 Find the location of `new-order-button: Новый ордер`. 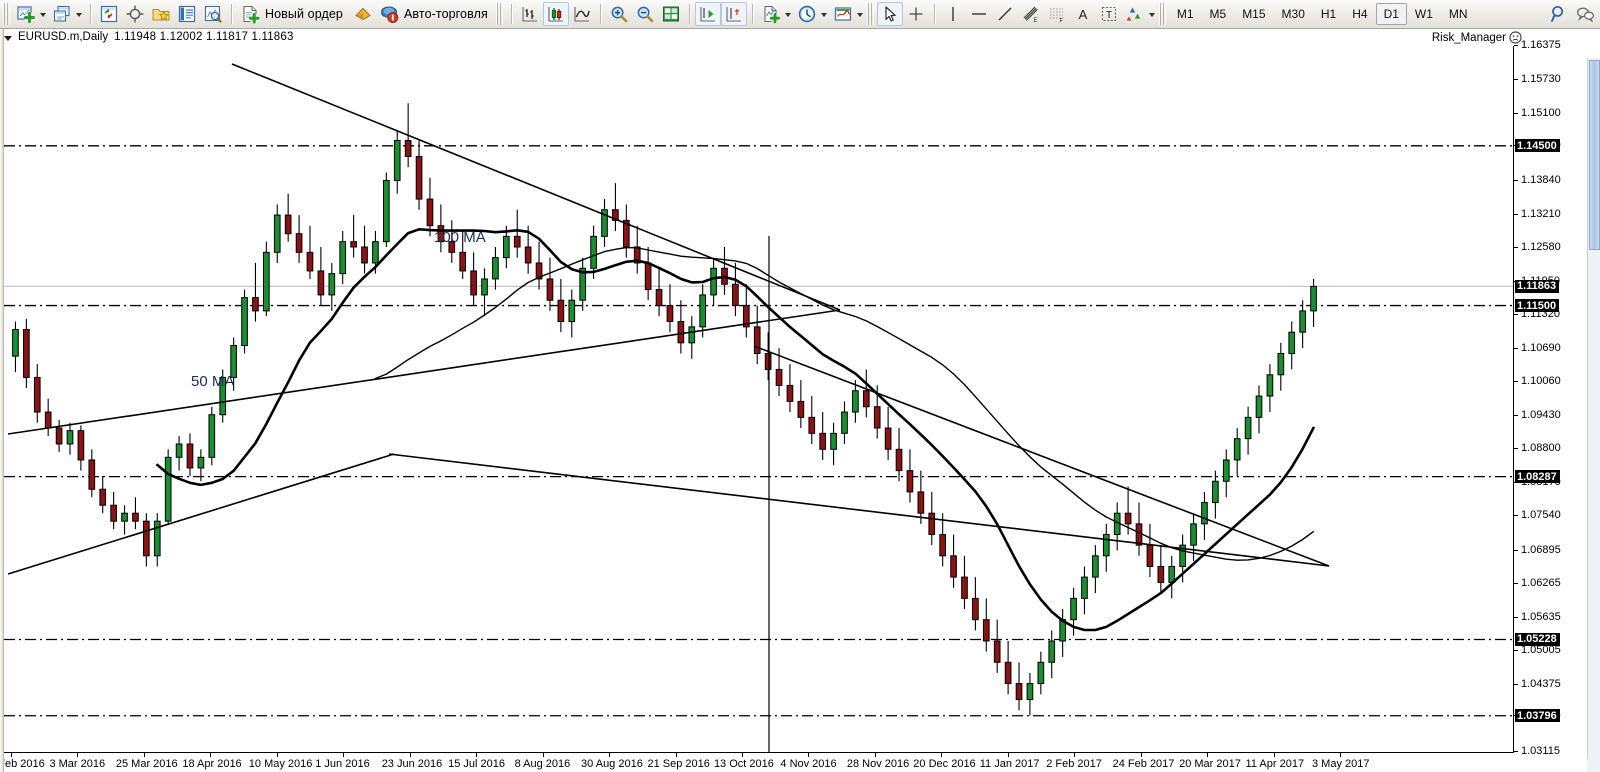

new-order-button: Новый ордер is located at coordinates (293, 14).